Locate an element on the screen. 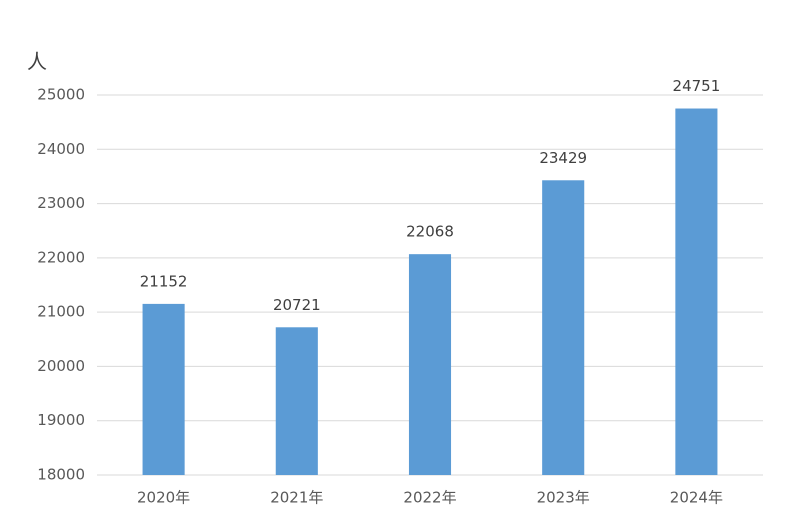  y-tick-label: 20000 is located at coordinates (61, 366).